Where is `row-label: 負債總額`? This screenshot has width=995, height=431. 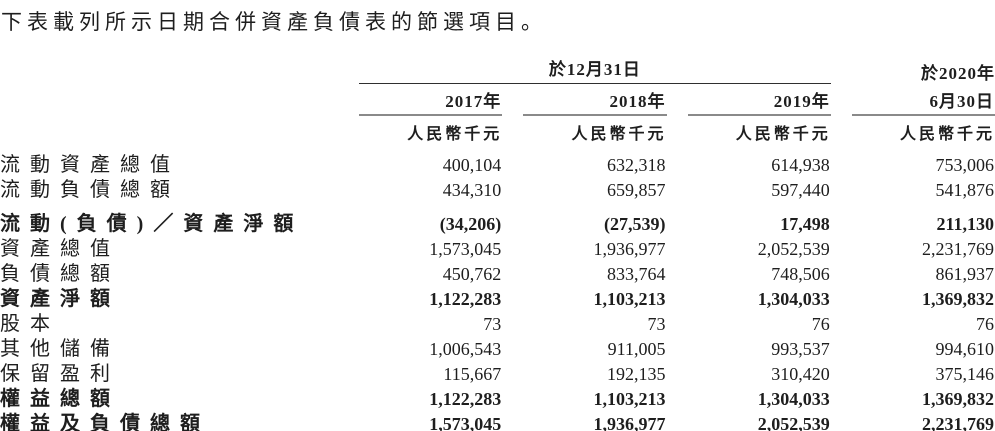
row-label: 負債總額 is located at coordinates (60, 274).